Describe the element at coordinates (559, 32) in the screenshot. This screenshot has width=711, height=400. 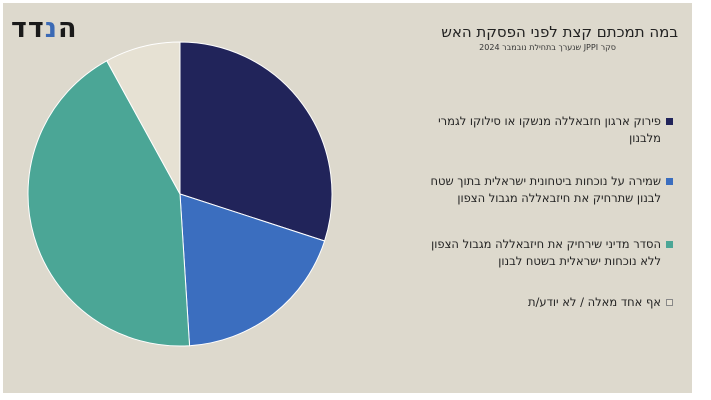
I see `chart-title: במה תמכתם קצת לפני הפסקת האש` at that location.